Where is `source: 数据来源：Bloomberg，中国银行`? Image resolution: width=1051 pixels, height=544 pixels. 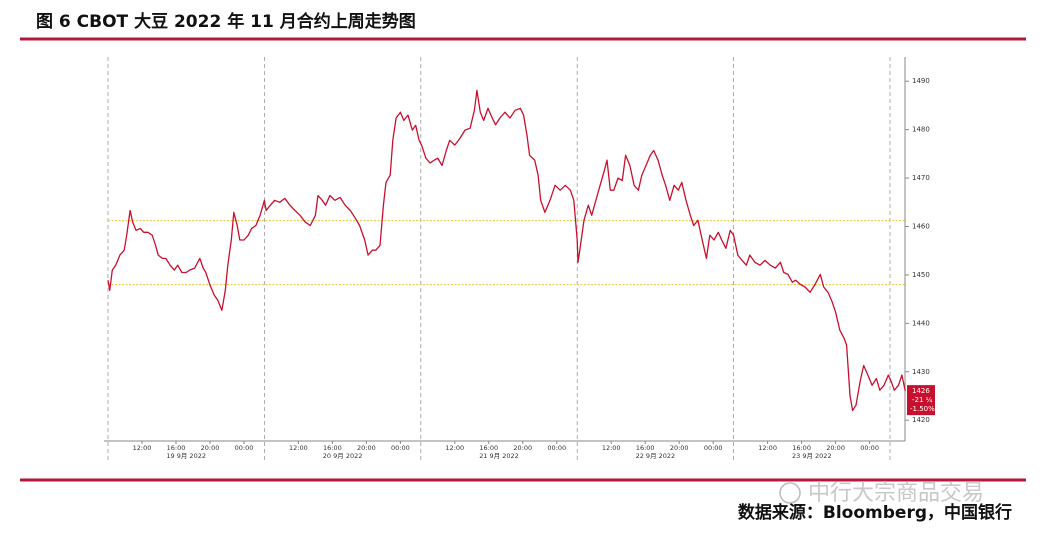 source: 数据来源：Bloomberg，中国银行 is located at coordinates (875, 512).